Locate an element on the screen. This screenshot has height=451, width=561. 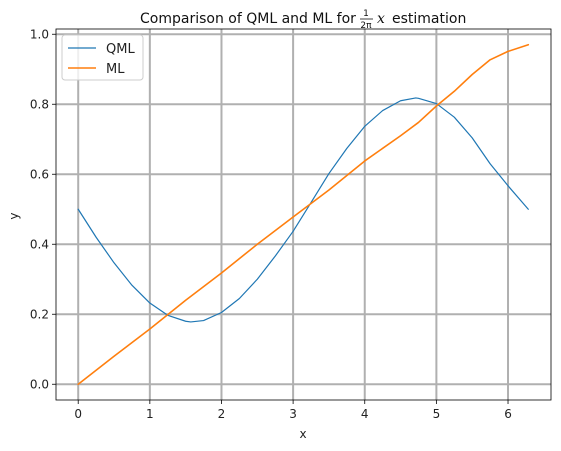
y-axis-ticks: 0.0 0.2 0.4 0.6 0.8 1.0 is located at coordinates (43, 209).